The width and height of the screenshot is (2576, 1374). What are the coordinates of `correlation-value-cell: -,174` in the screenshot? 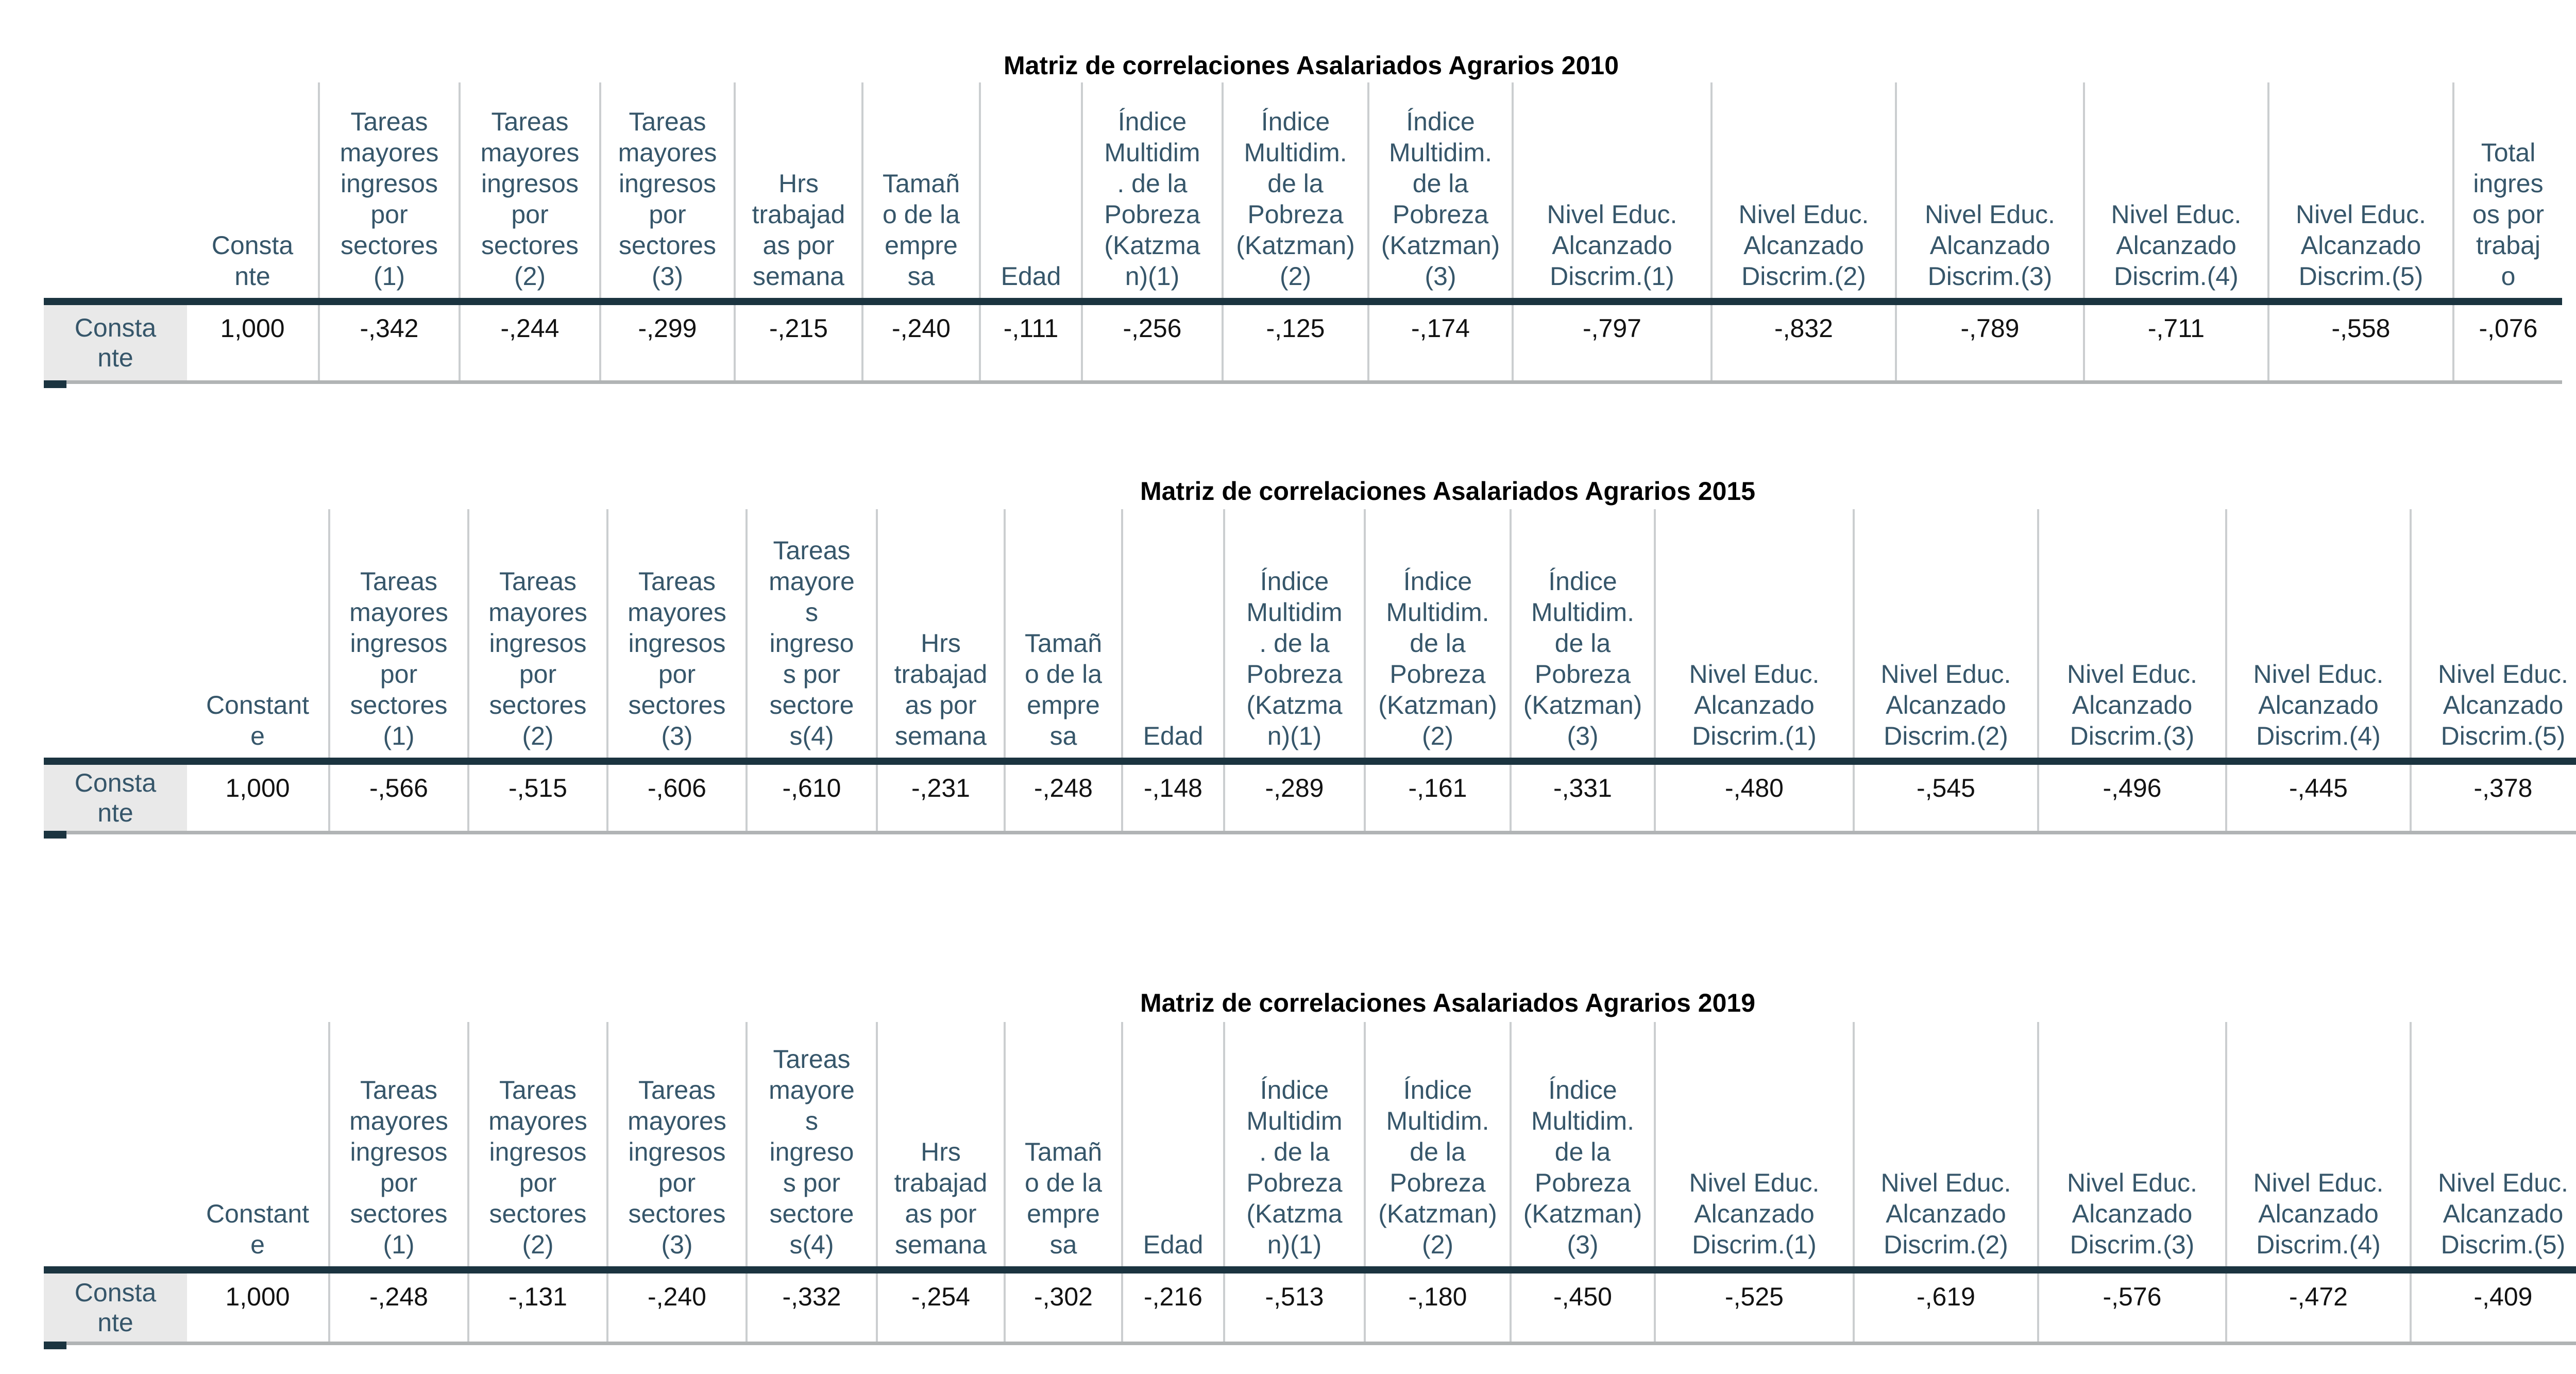 It's located at (1439, 342).